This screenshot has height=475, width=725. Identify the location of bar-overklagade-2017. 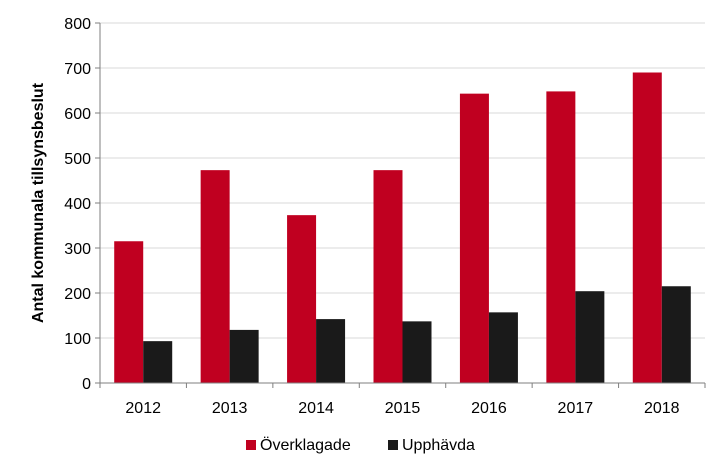
(561, 237).